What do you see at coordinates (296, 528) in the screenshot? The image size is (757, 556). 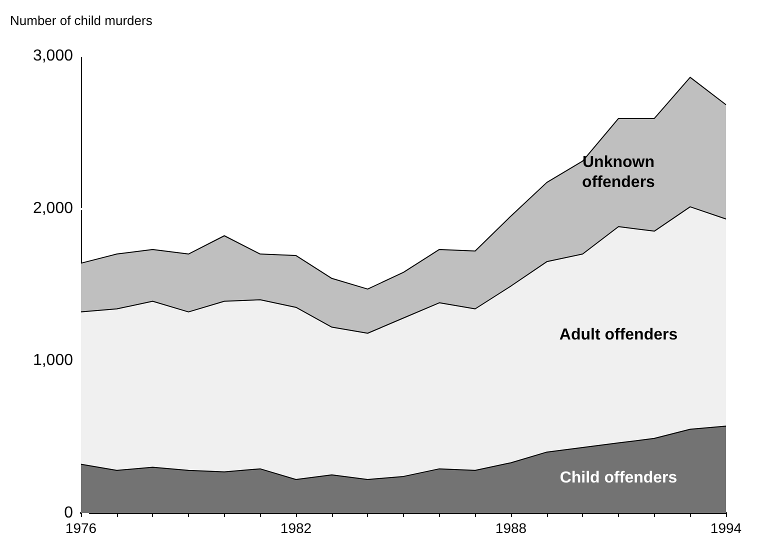 I see `x-tick-label: 1982` at bounding box center [296, 528].